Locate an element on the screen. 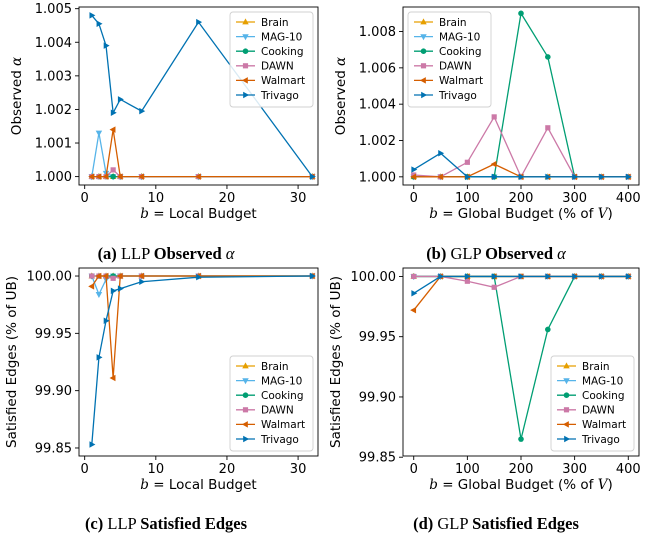 This screenshot has width=672, height=539. y-tick-label: 1.004 is located at coordinates (377, 105).